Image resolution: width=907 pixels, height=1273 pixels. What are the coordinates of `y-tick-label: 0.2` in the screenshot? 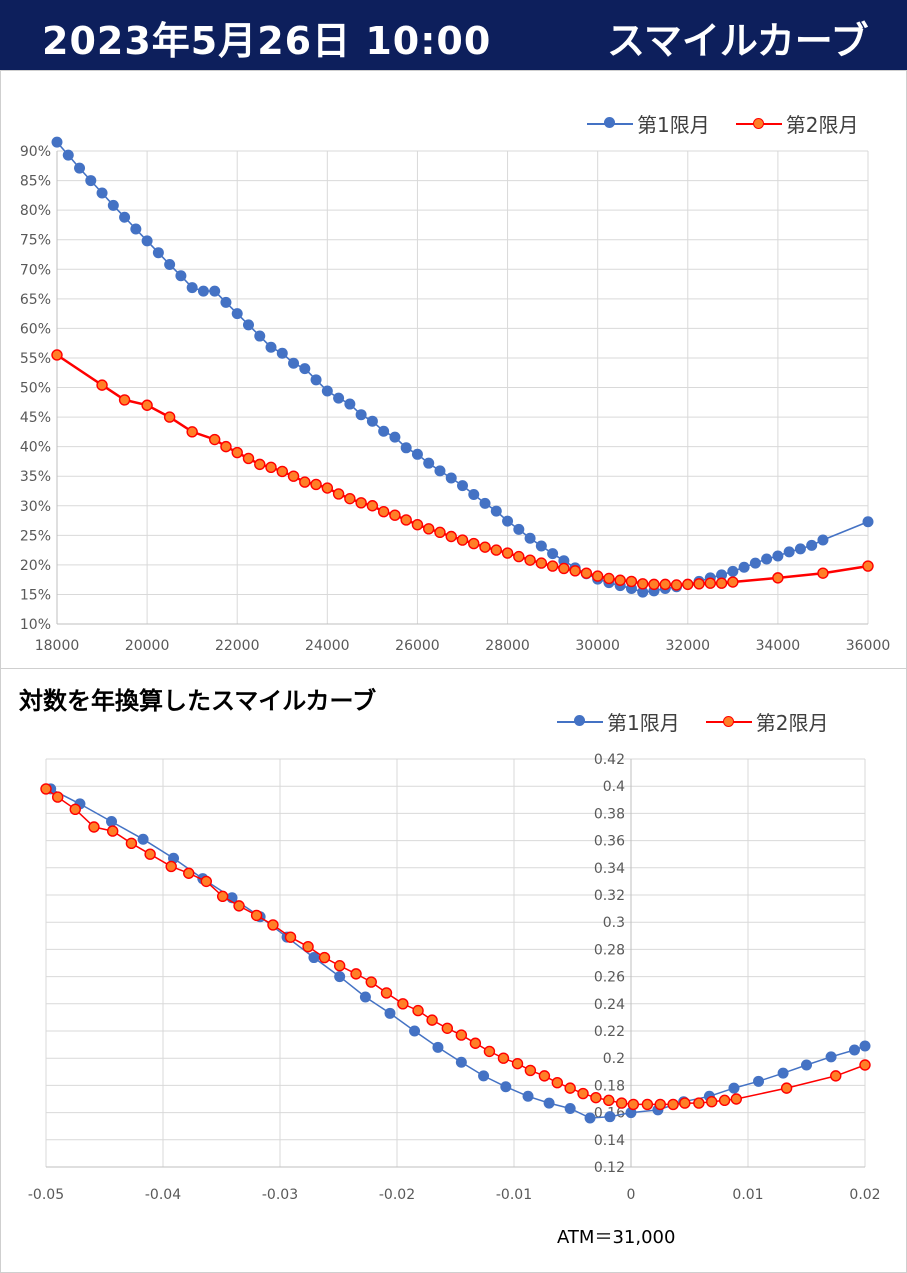 It's located at (614, 1059).